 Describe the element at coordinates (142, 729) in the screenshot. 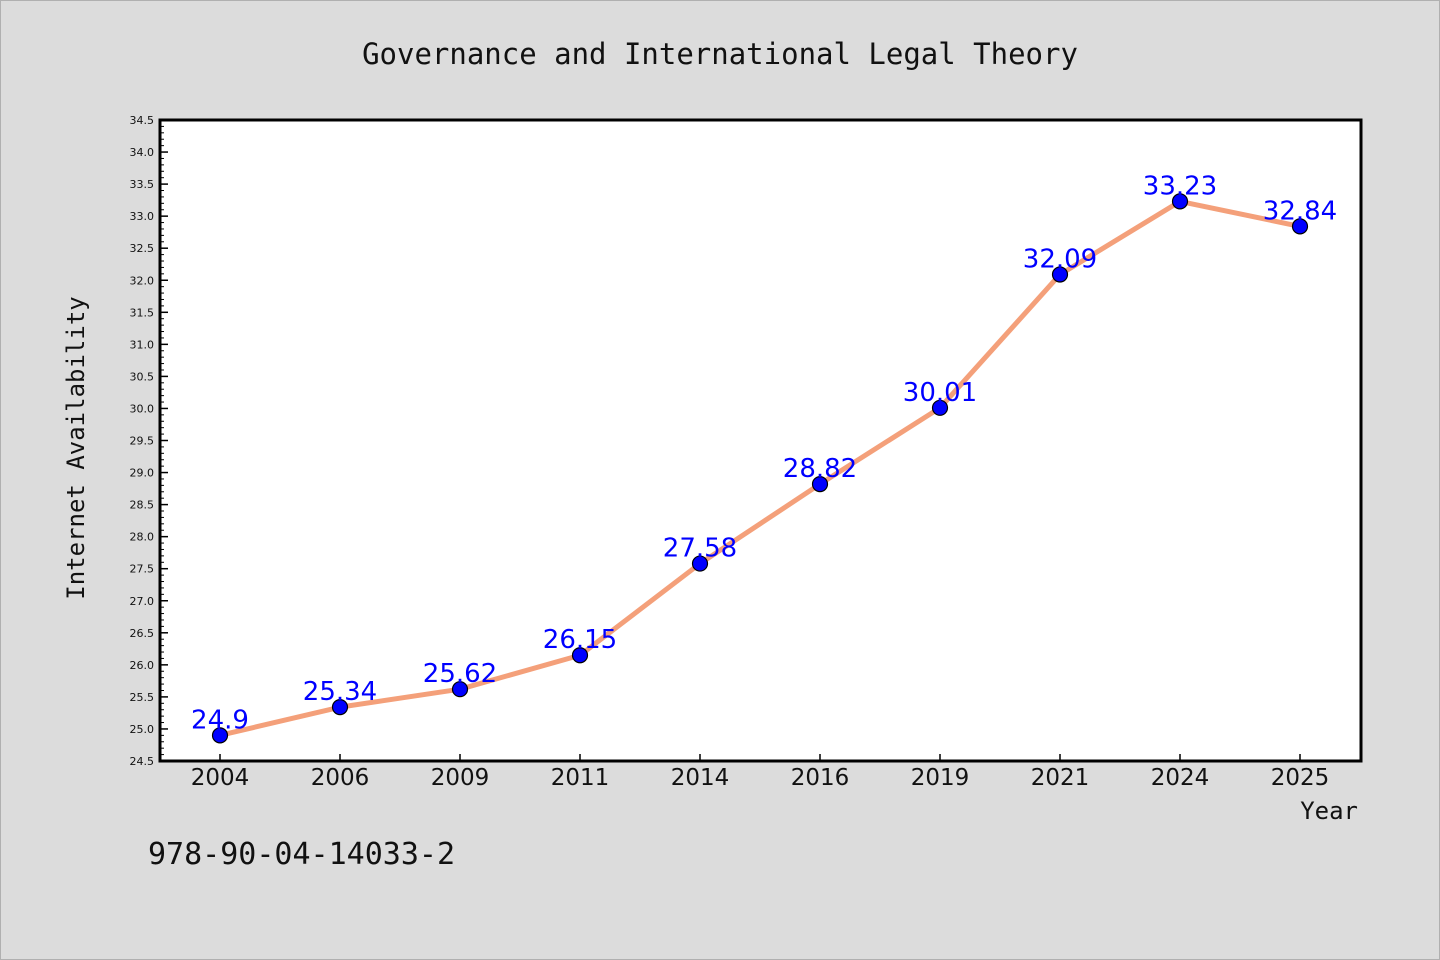

I see `y-tick-label: 25.0` at that location.